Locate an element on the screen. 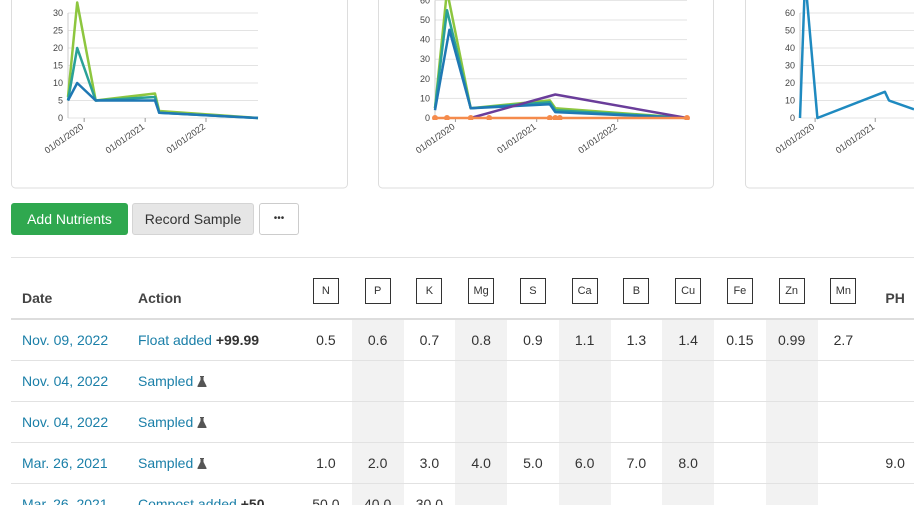  y-tick-label: 50 is located at coordinates (790, 31).